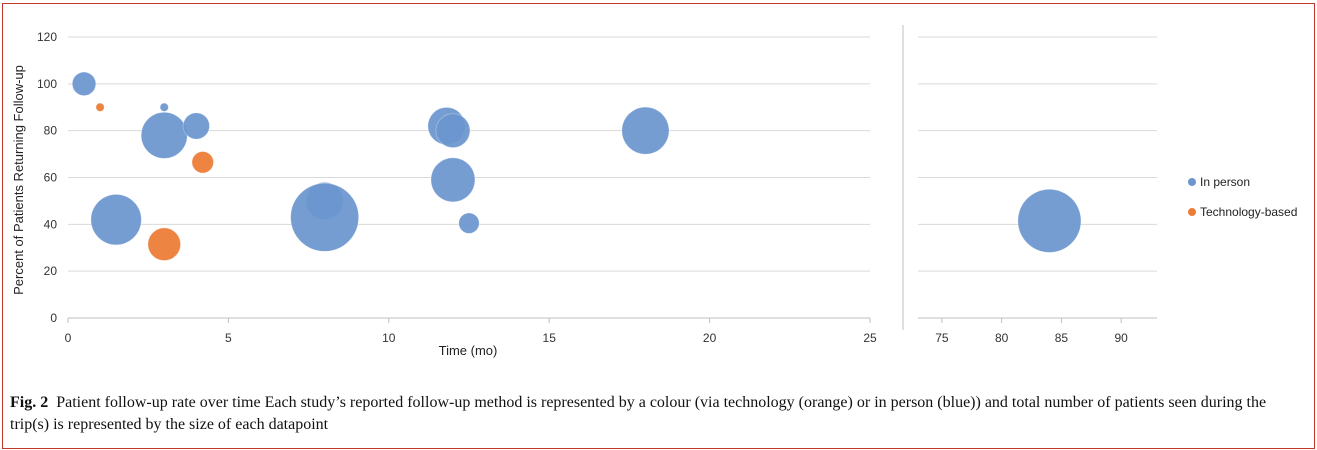 The image size is (1317, 450). Describe the element at coordinates (550, 338) in the screenshot. I see `x-tick-label: 15` at that location.